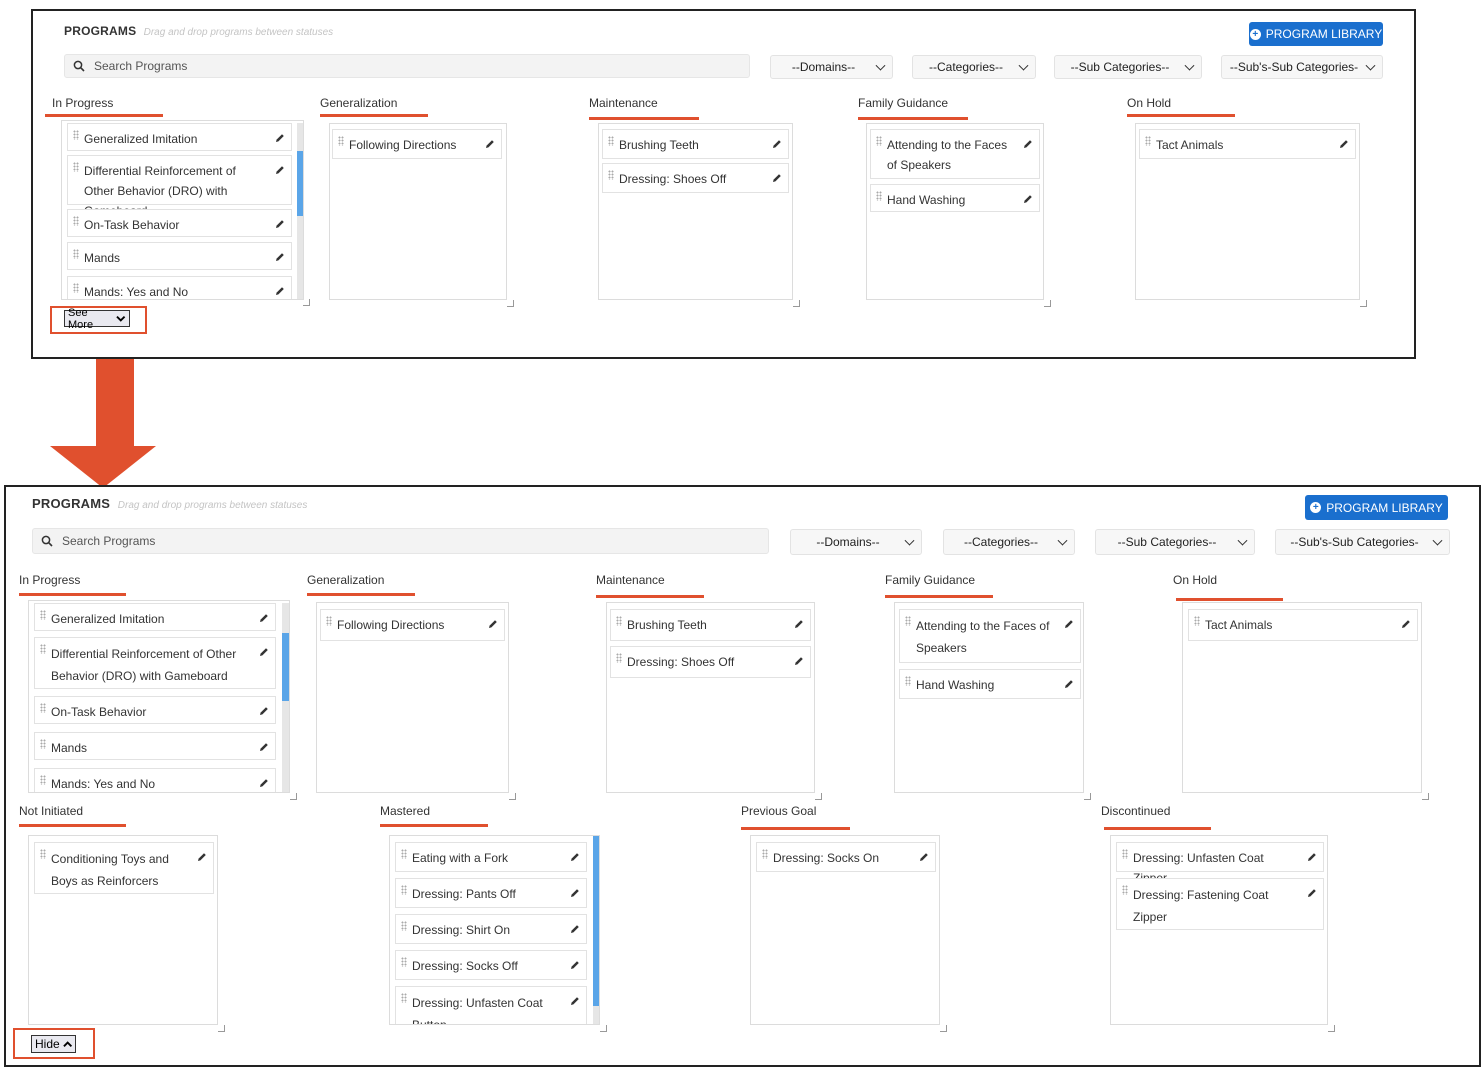 This screenshot has width=1484, height=1072. What do you see at coordinates (155, 746) in the screenshot?
I see `program-card: Mands` at bounding box center [155, 746].